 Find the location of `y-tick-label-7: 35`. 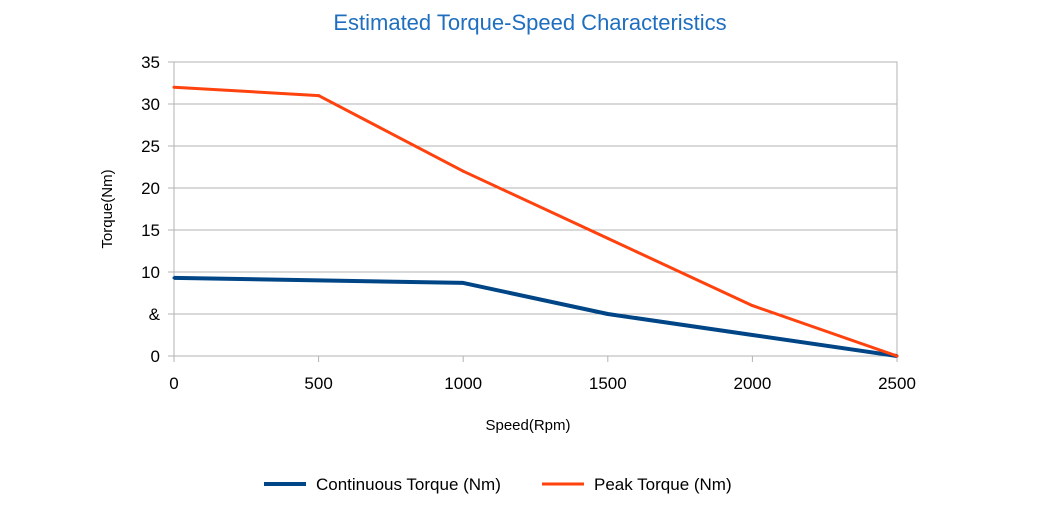

y-tick-label-7: 35 is located at coordinates (150, 62).